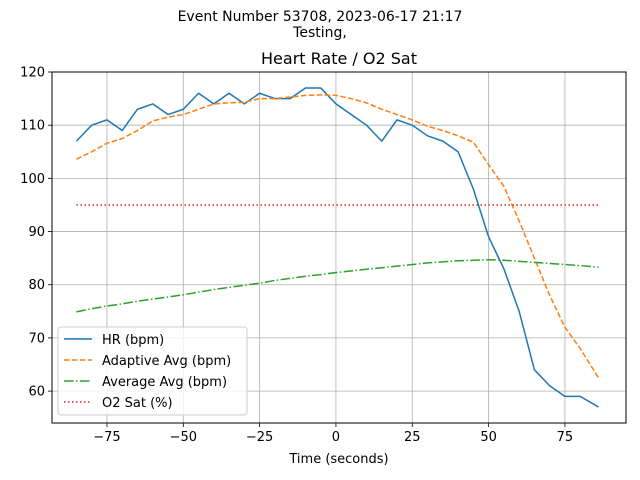 The width and height of the screenshot is (640, 480). I want to click on y-tick-label: 90, so click(36, 232).